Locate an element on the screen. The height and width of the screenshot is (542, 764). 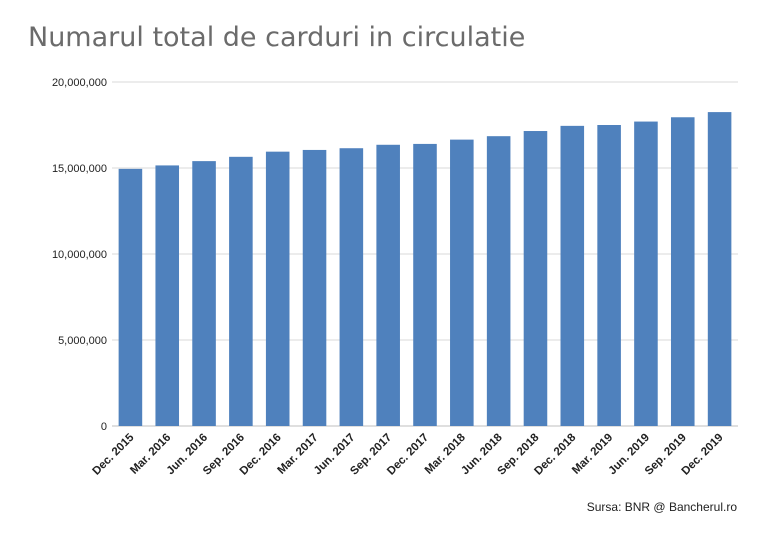
y-tick-label: 10,000,000 is located at coordinates (79, 255).